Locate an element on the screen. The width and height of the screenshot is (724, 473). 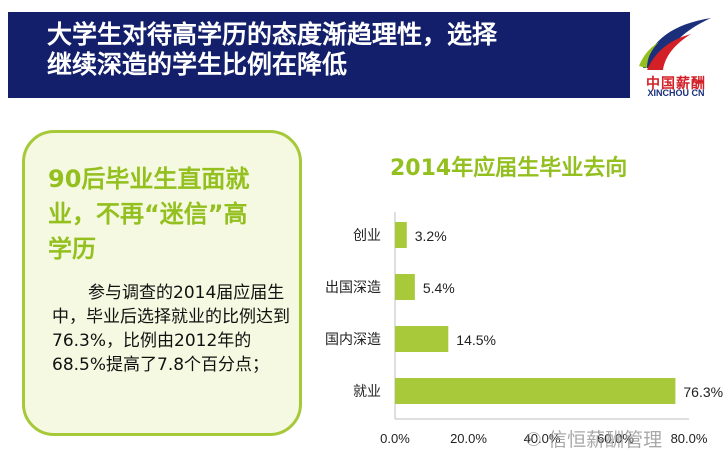
title-line-1: 大学生对待高学历的态度渐趋理性，选择 is located at coordinates (272, 34).